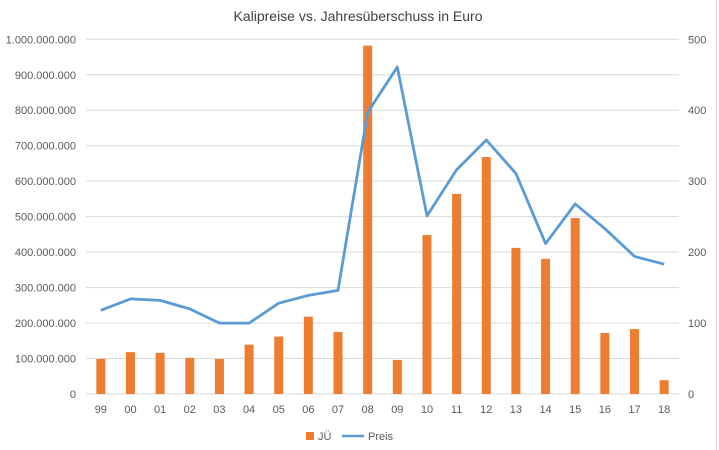 The width and height of the screenshot is (719, 450). Describe the element at coordinates (716, 225) in the screenshot. I see `frame-edge` at that location.